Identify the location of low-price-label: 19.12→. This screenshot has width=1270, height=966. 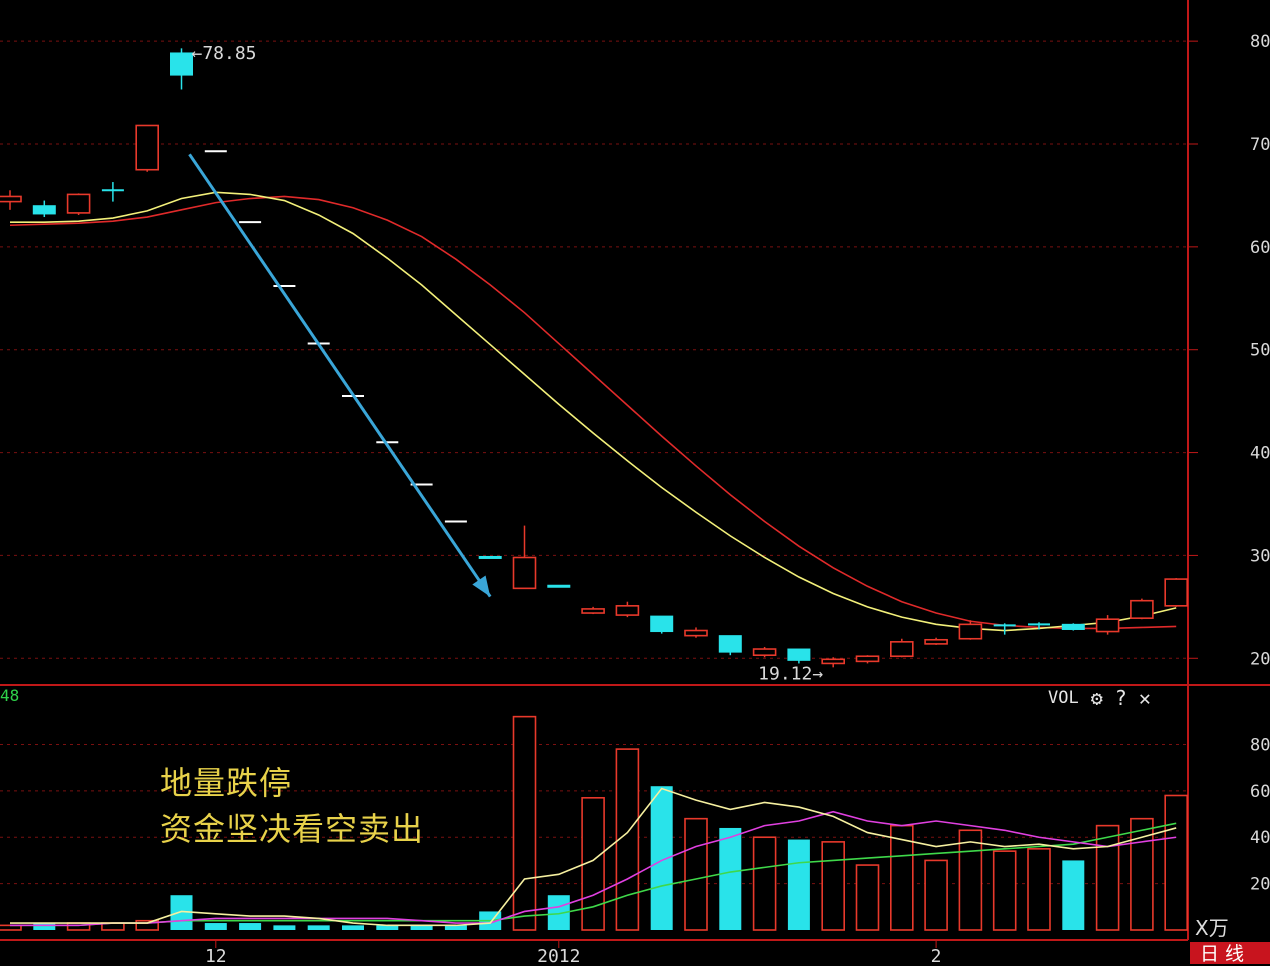
(790, 673).